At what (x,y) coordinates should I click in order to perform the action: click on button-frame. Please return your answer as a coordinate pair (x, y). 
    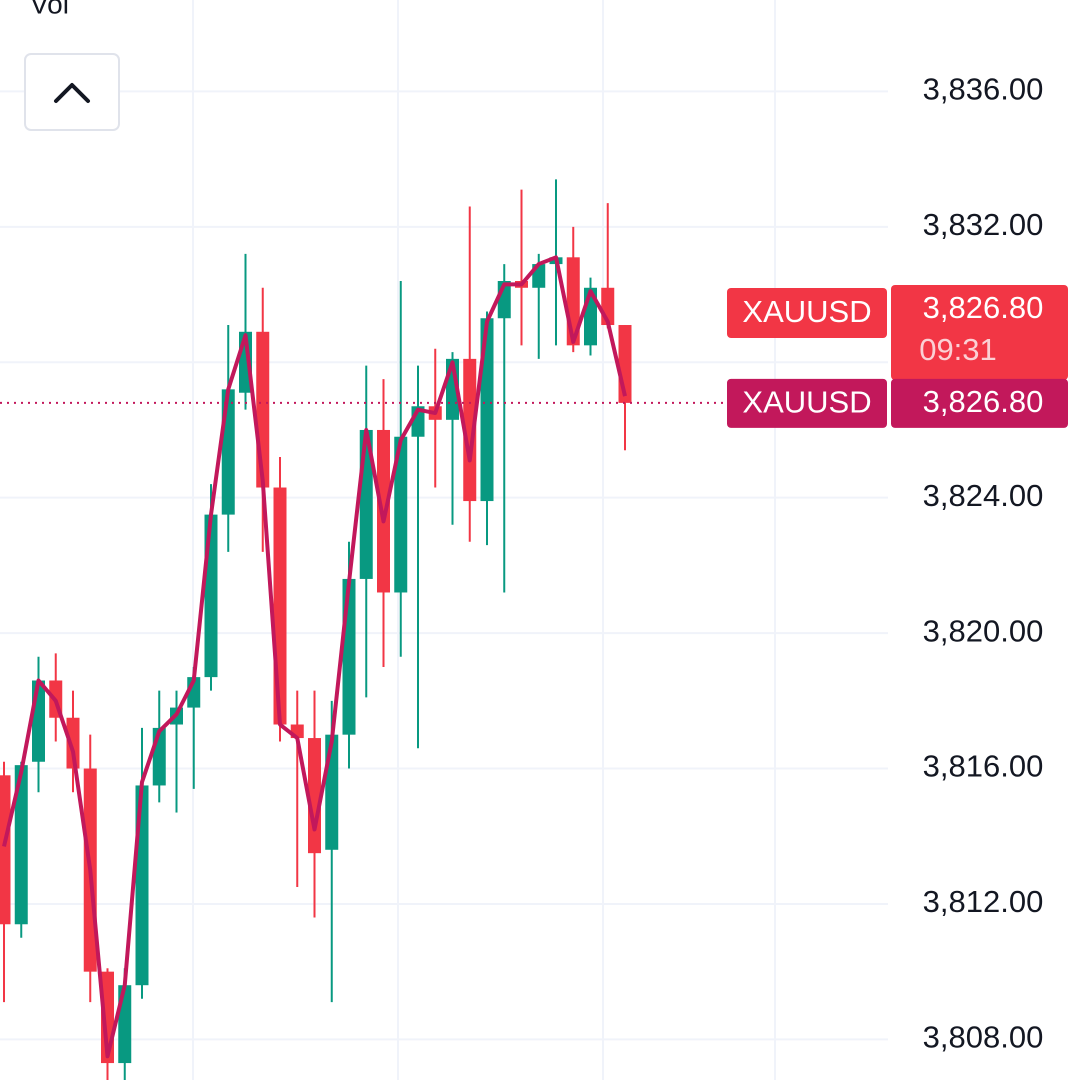
    Looking at the image, I should click on (72, 92).